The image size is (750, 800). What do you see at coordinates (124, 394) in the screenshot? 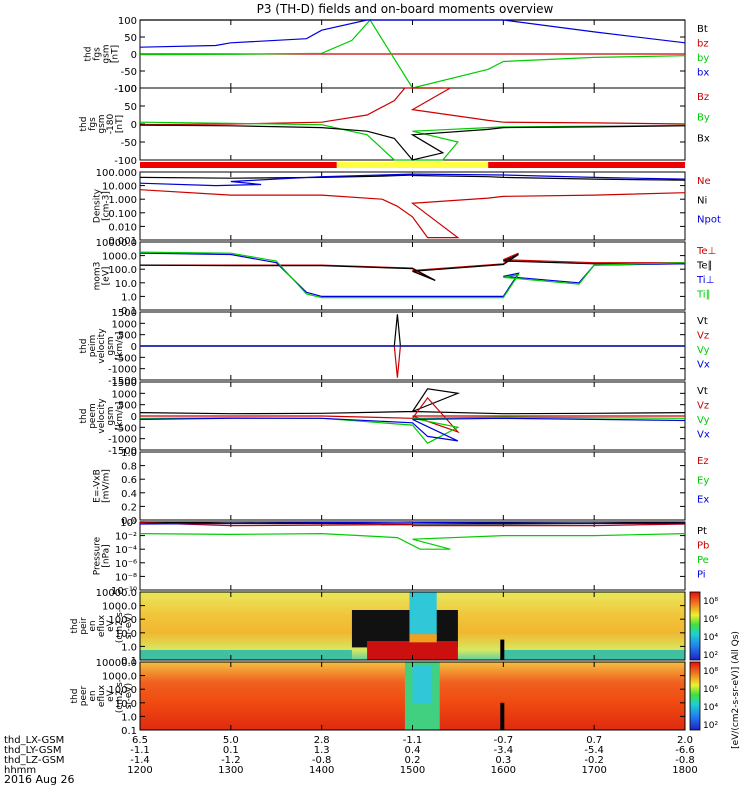
I see `y-tick-label: 1000` at bounding box center [124, 394].